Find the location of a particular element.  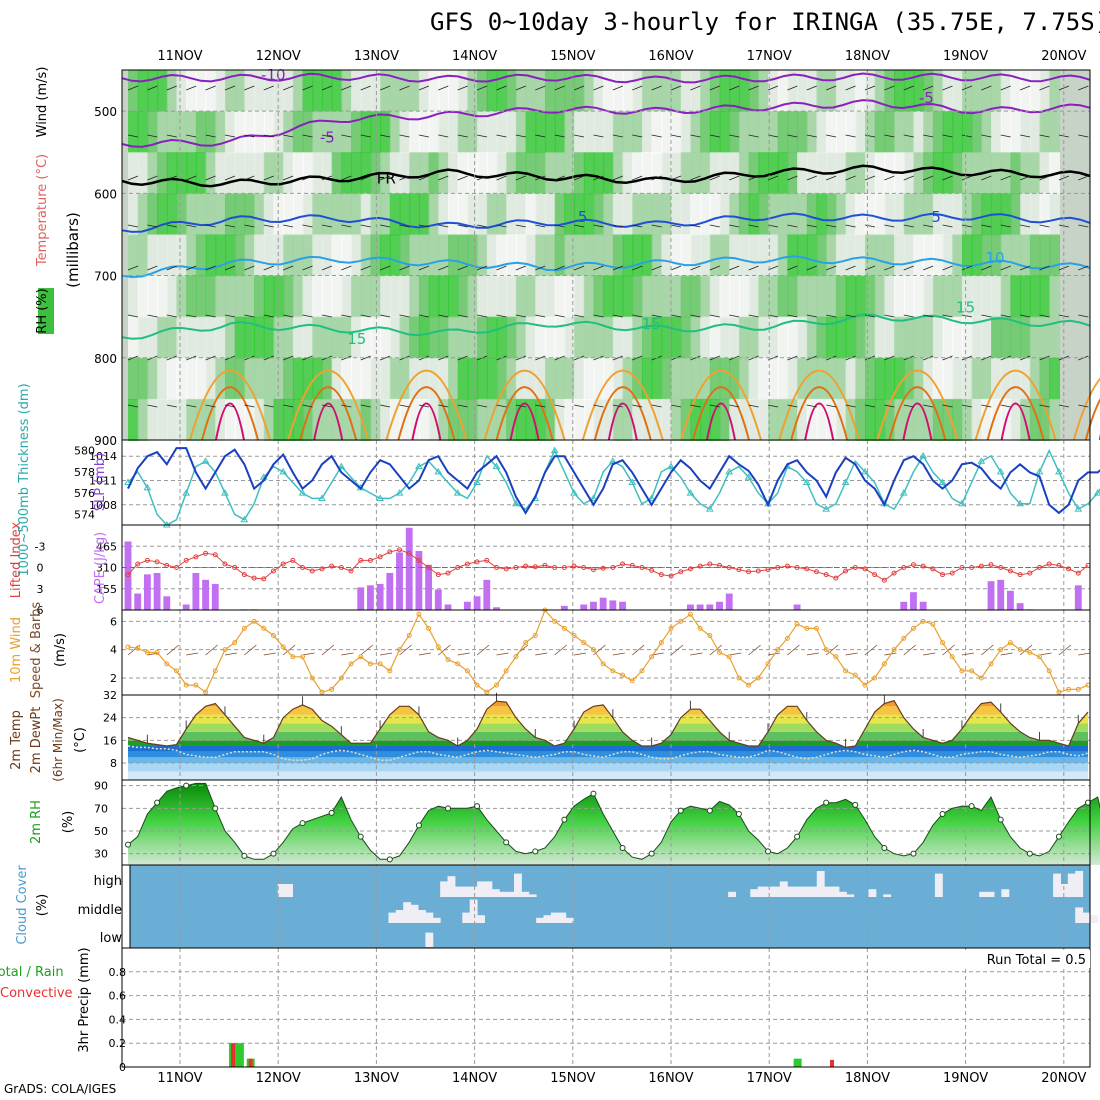

precip-total-bar is located at coordinates (239, 1055).